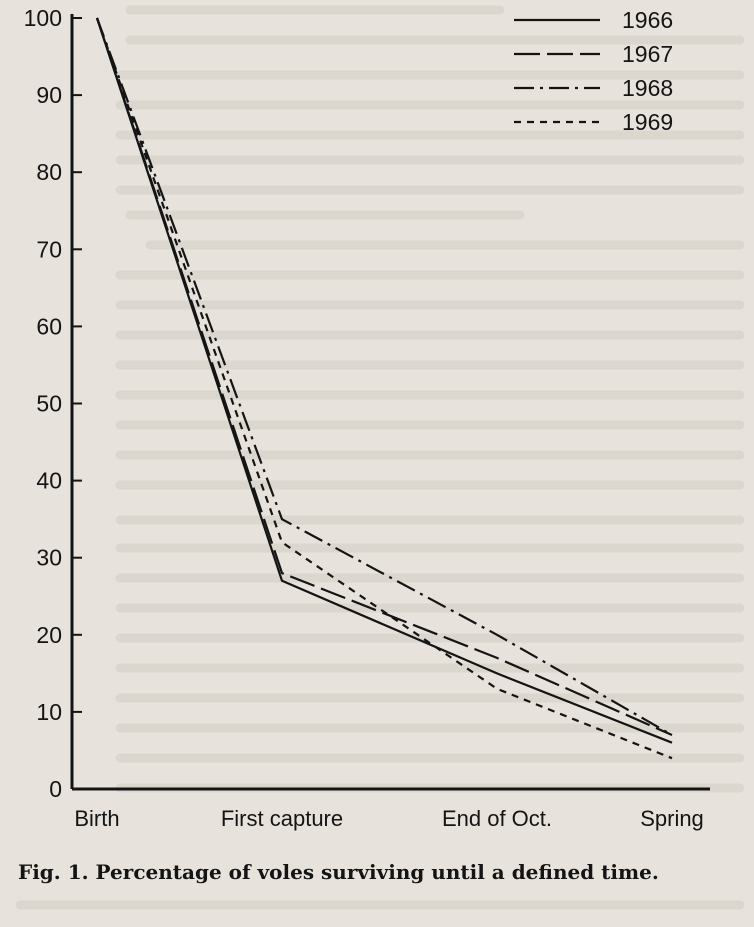 Image resolution: width=754 pixels, height=927 pixels. What do you see at coordinates (49, 712) in the screenshot?
I see `y-tick-label: 10` at bounding box center [49, 712].